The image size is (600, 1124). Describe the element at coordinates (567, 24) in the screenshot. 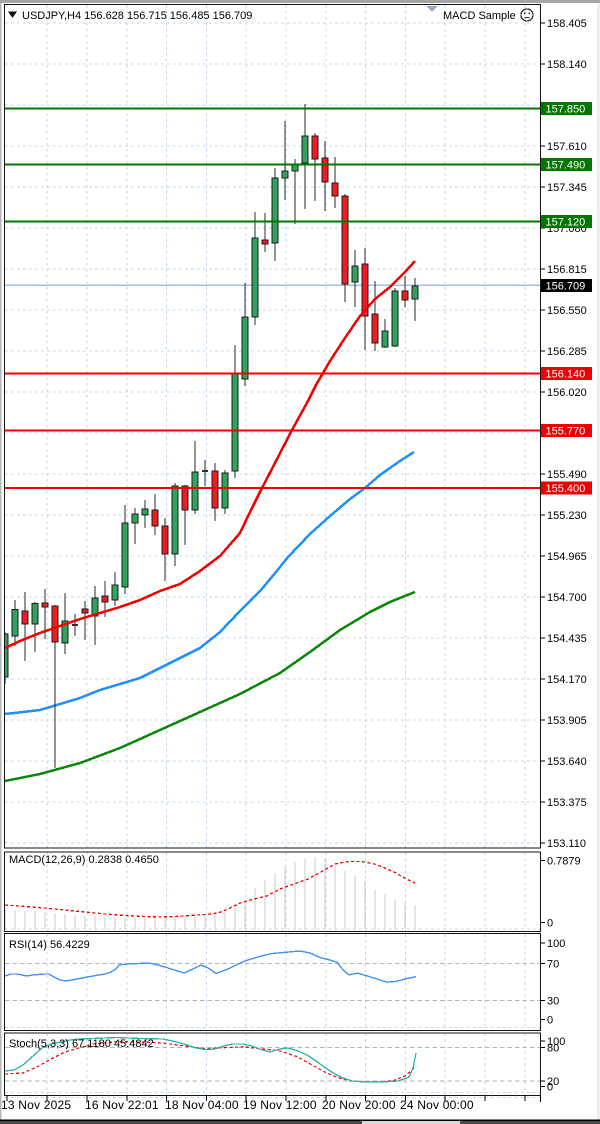

I see `svg-text: 158.405` at that location.